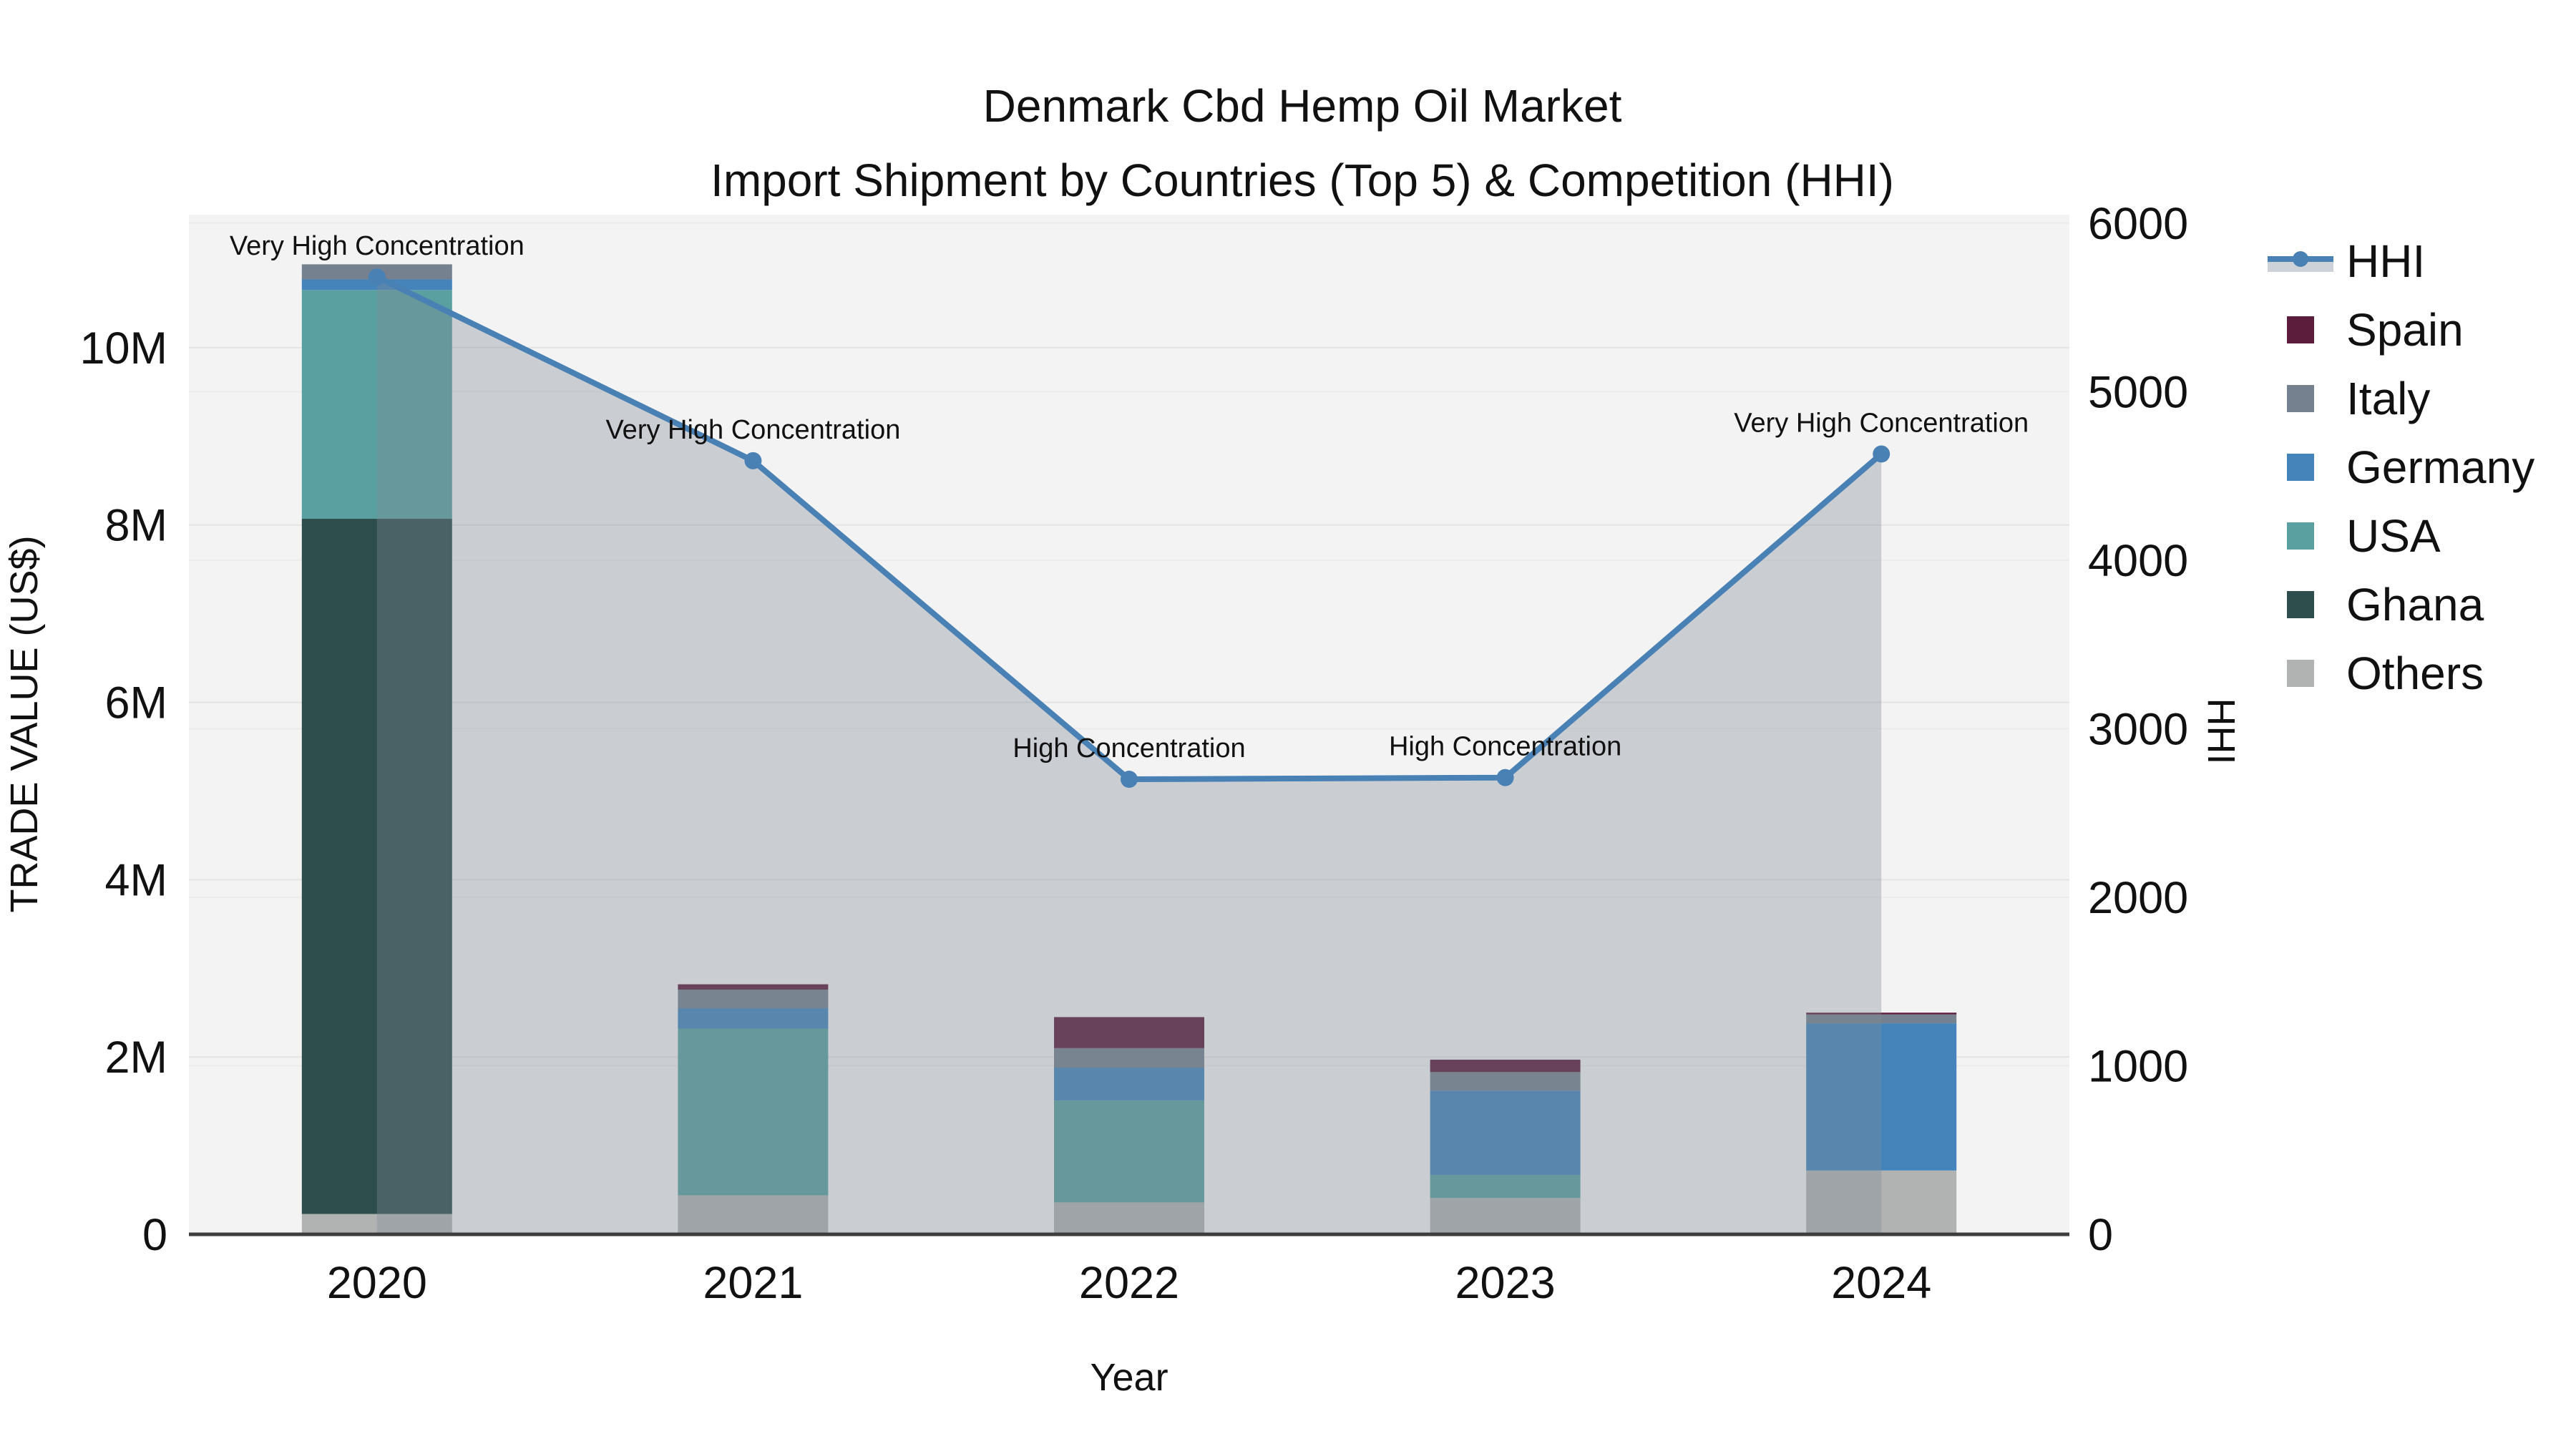  Describe the element at coordinates (135, 880) in the screenshot. I see `y-left-tick-4M: 4M` at that location.